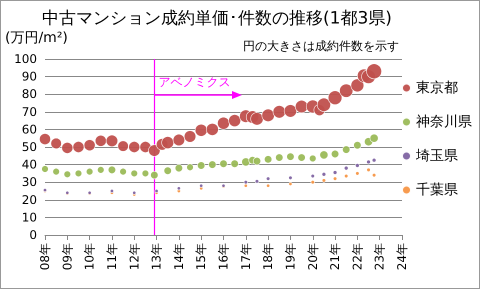  What do you see at coordinates (437, 88) in the screenshot?
I see `legend-label: 東京都` at bounding box center [437, 88].